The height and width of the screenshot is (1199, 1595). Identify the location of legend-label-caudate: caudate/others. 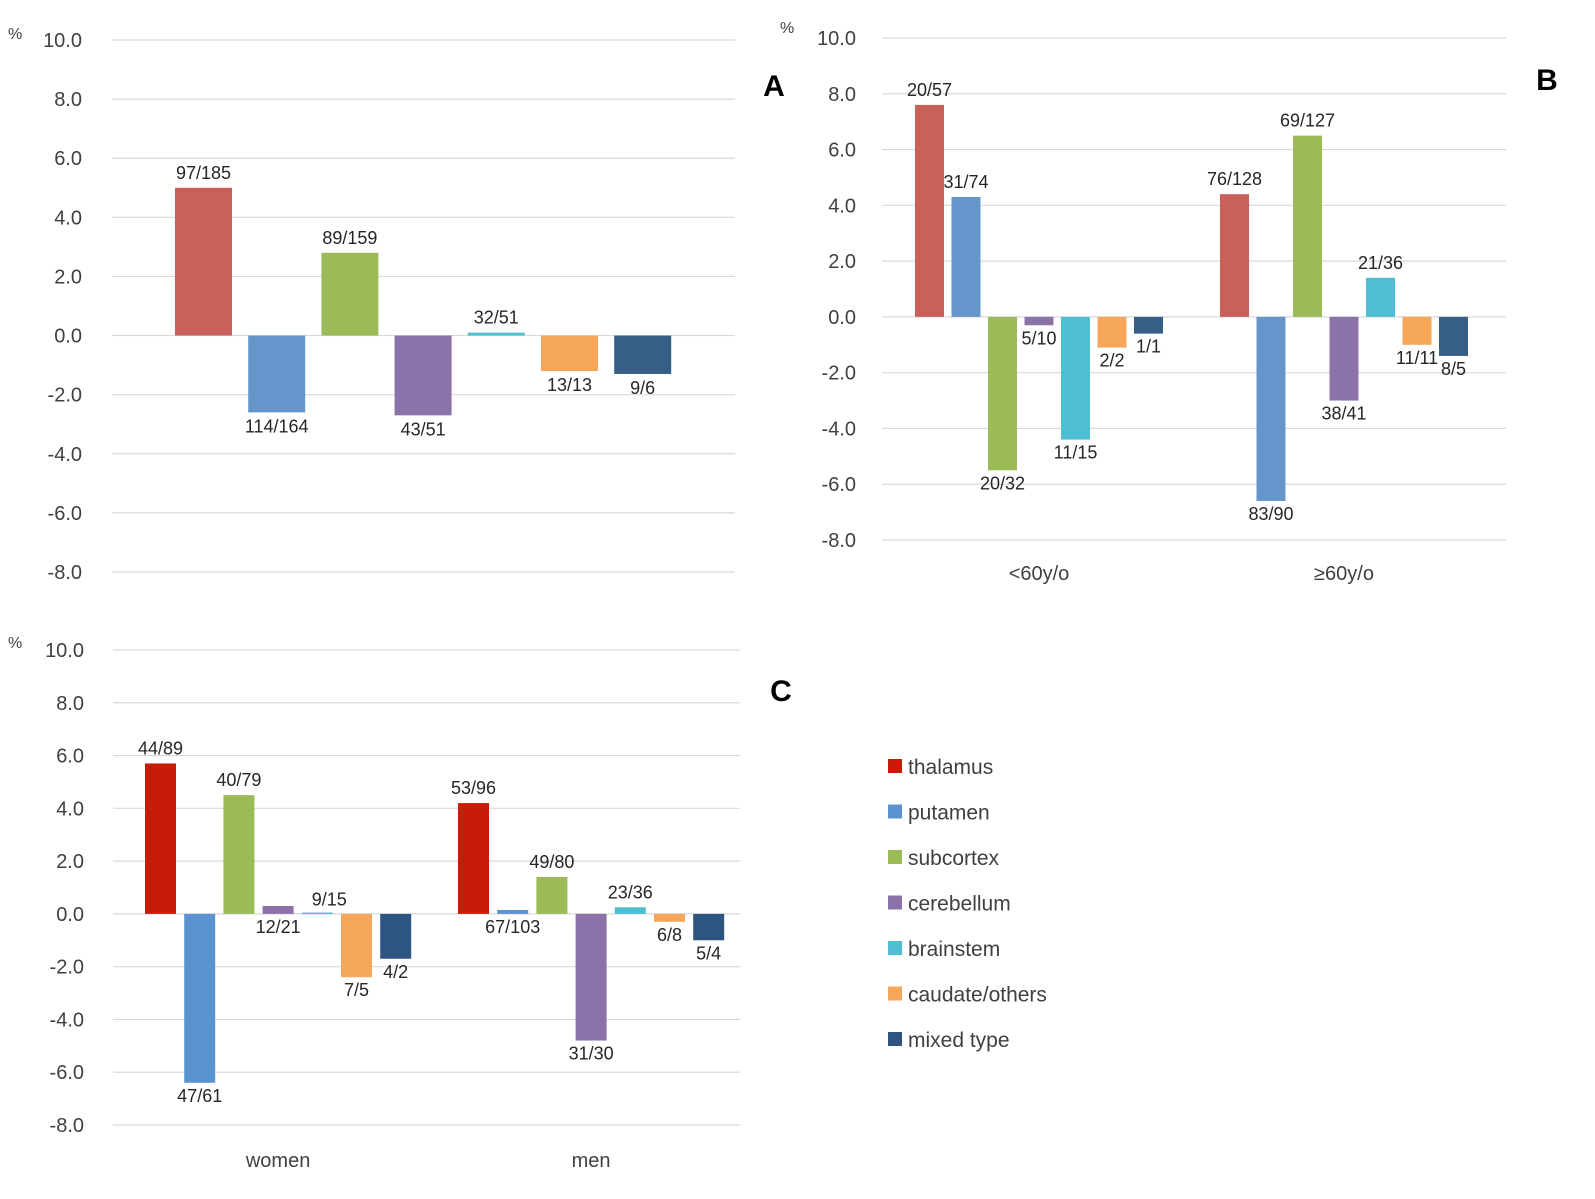
(977, 995).